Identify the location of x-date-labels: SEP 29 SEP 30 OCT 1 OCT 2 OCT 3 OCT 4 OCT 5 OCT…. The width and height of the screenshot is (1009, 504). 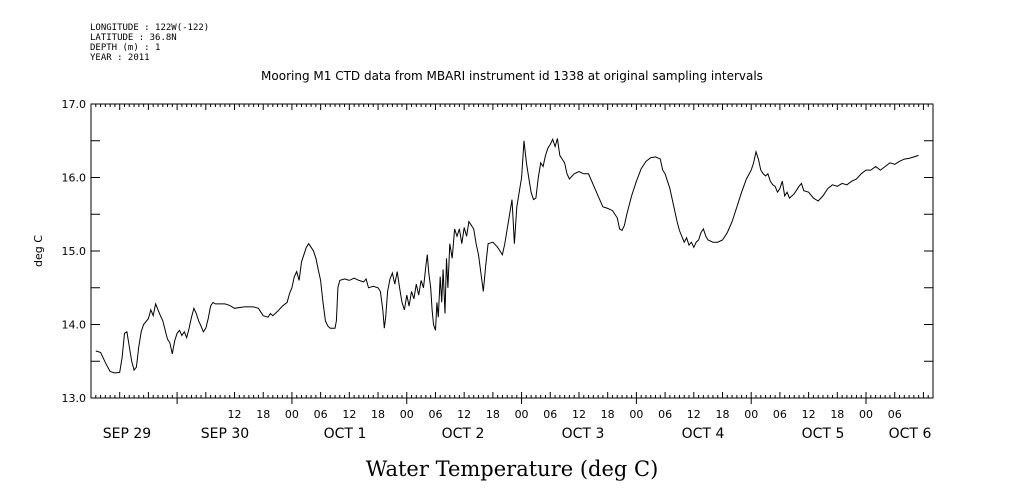
(517, 434).